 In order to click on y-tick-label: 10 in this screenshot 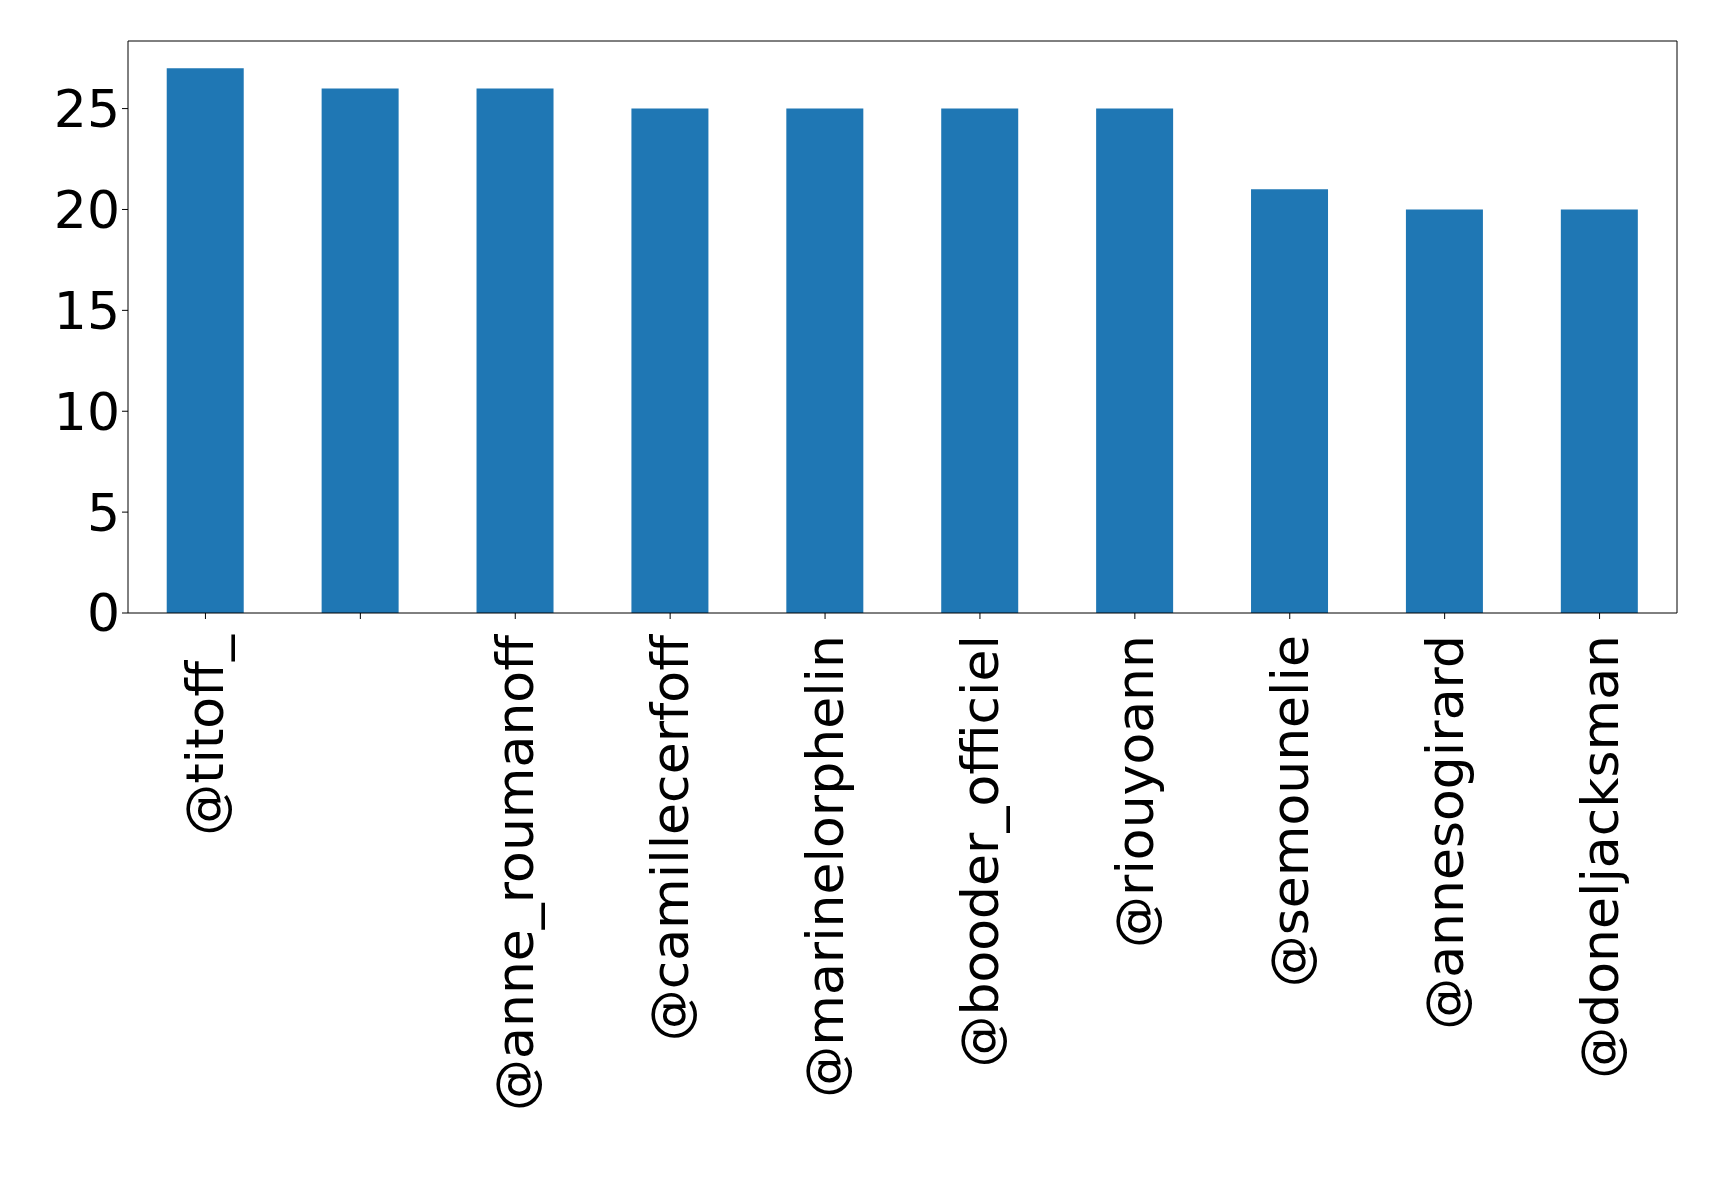, I will do `click(86, 411)`.